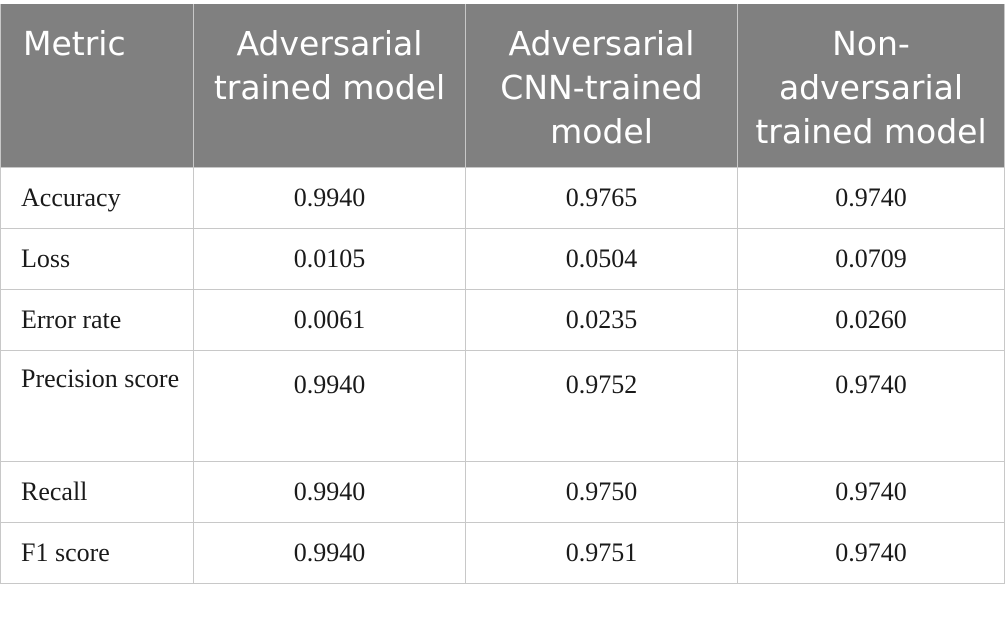 The height and width of the screenshot is (639, 1005). What do you see at coordinates (97, 405) in the screenshot?
I see `metric-name: Precision score` at bounding box center [97, 405].